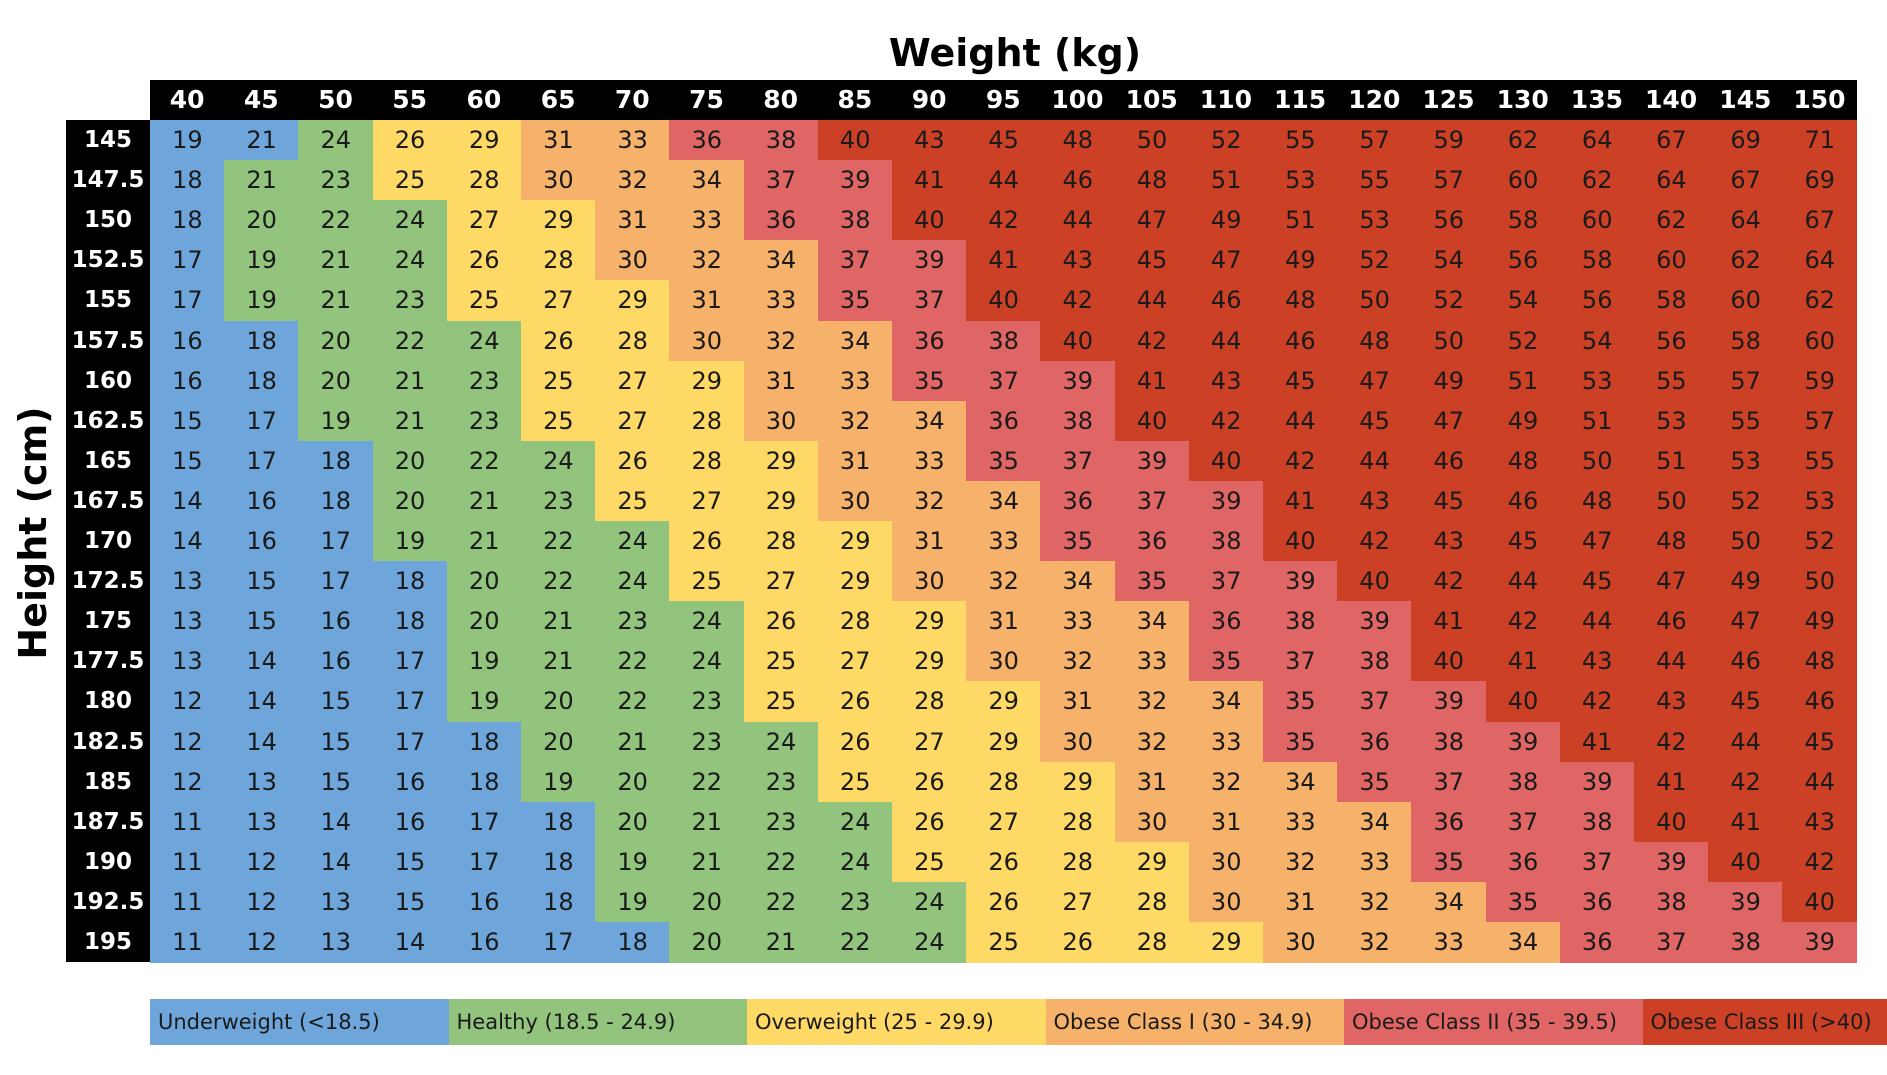  What do you see at coordinates (1449, 220) in the screenshot?
I see `bmi-cell: 56` at bounding box center [1449, 220].